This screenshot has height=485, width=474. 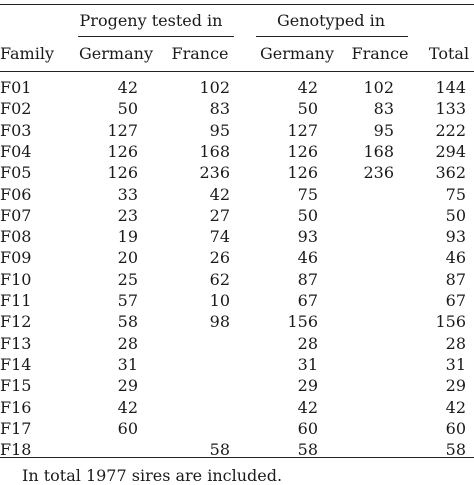 I want to click on genotyped-germany-cell: 127, so click(x=302, y=130).